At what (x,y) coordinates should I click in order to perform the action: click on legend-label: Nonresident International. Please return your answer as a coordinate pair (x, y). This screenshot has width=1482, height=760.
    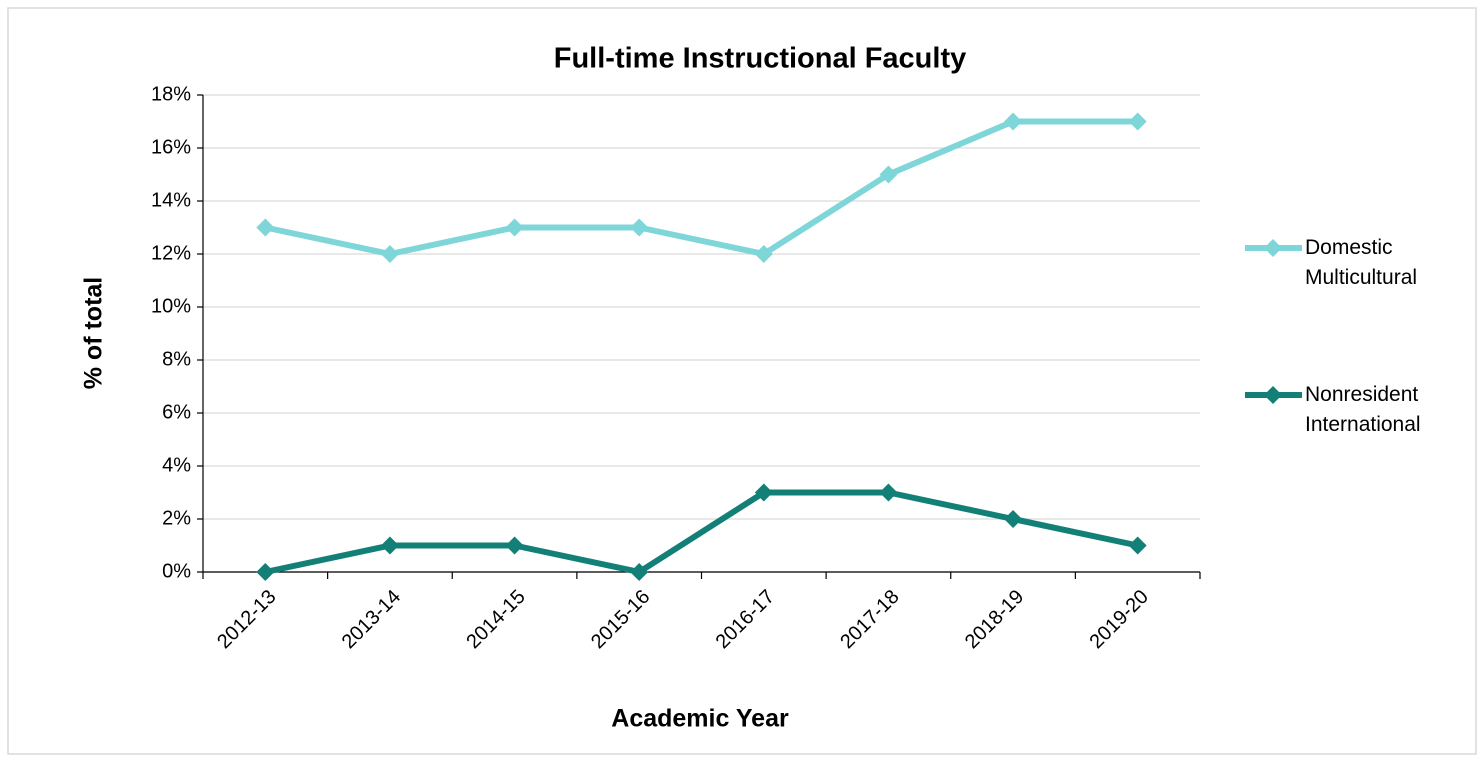
    Looking at the image, I should click on (1363, 409).